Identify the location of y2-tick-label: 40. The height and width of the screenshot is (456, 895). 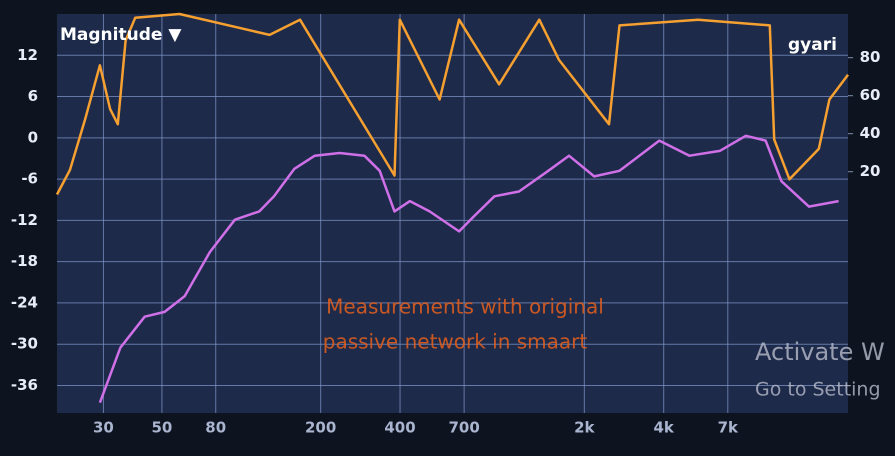
(870, 133).